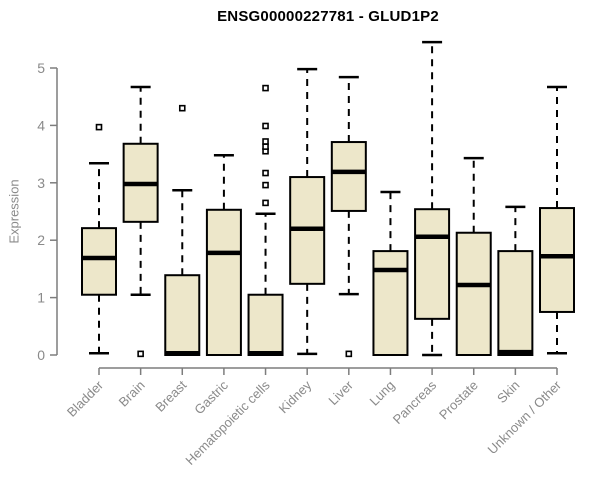 The height and width of the screenshot is (500, 600). I want to click on box-skin, so click(515, 303).